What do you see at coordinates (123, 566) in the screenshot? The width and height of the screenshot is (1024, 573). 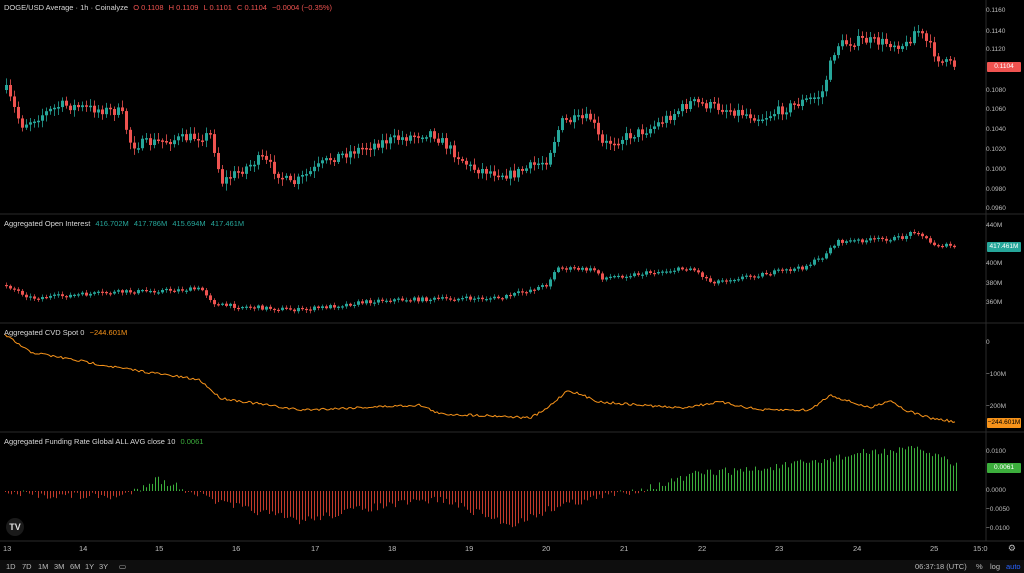 I see `date-range-calendar-icon: ▭` at bounding box center [123, 566].